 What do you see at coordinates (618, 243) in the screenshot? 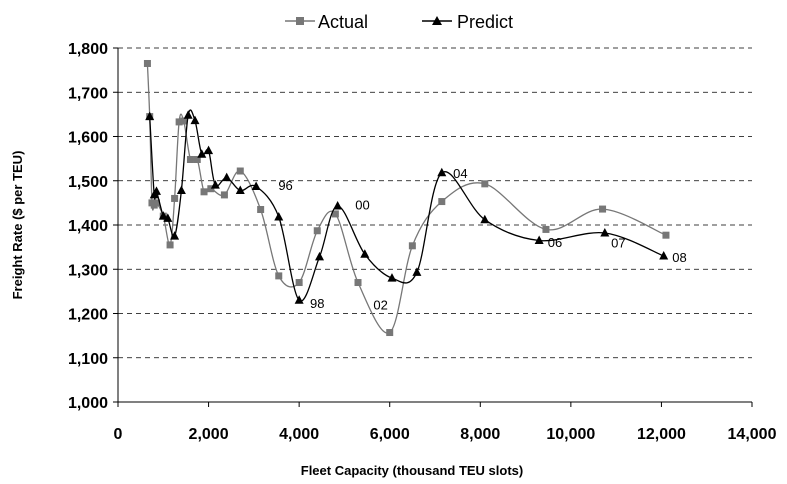
I see `year-annotation: 07` at bounding box center [618, 243].